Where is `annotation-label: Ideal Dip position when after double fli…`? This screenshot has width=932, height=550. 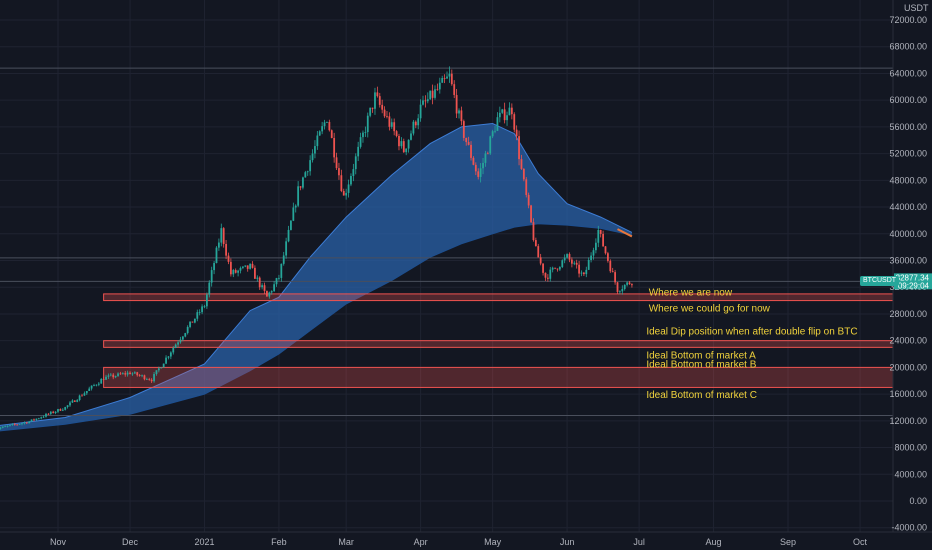 annotation-label: Ideal Dip position when after double fli… is located at coordinates (751, 331).